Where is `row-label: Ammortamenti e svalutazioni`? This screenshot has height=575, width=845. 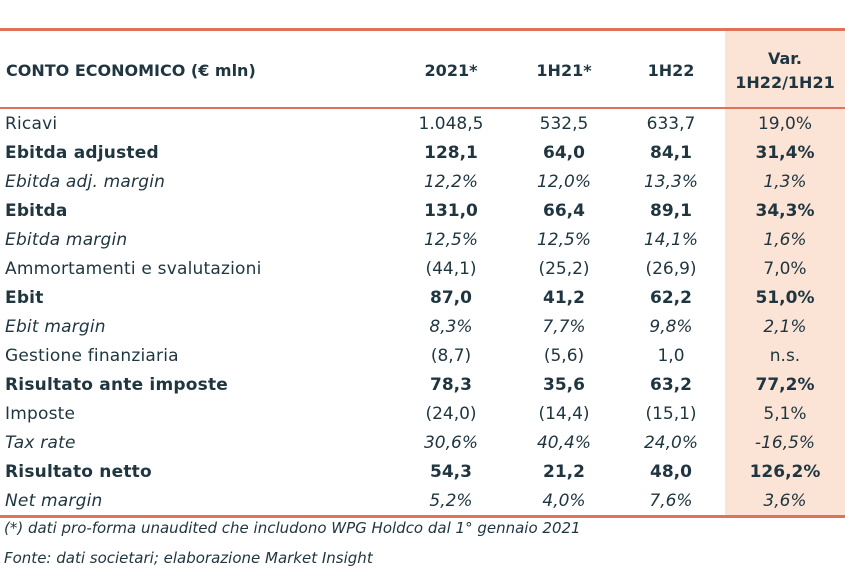 row-label: Ammortamenti e svalutazioni is located at coordinates (133, 269).